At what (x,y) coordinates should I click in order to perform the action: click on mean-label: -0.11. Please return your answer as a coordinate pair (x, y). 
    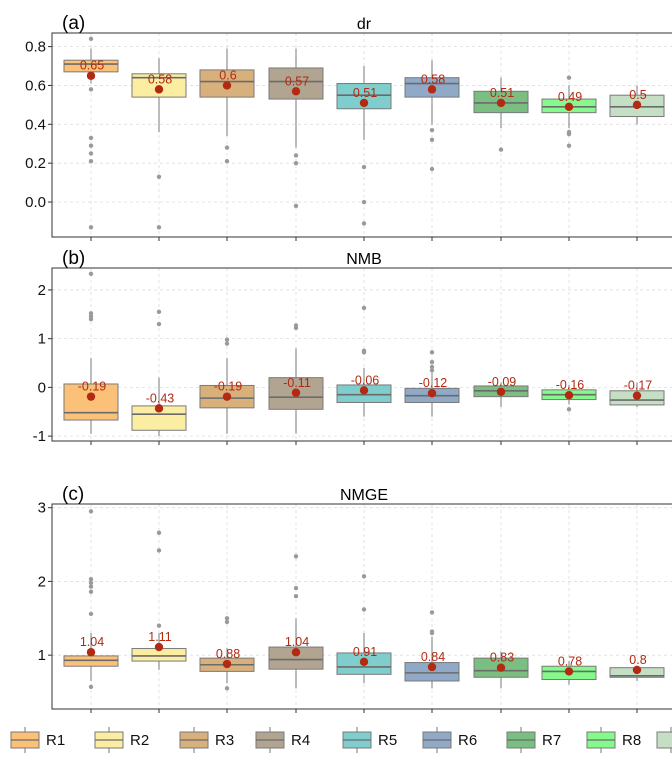
    Looking at the image, I should click on (297, 383).